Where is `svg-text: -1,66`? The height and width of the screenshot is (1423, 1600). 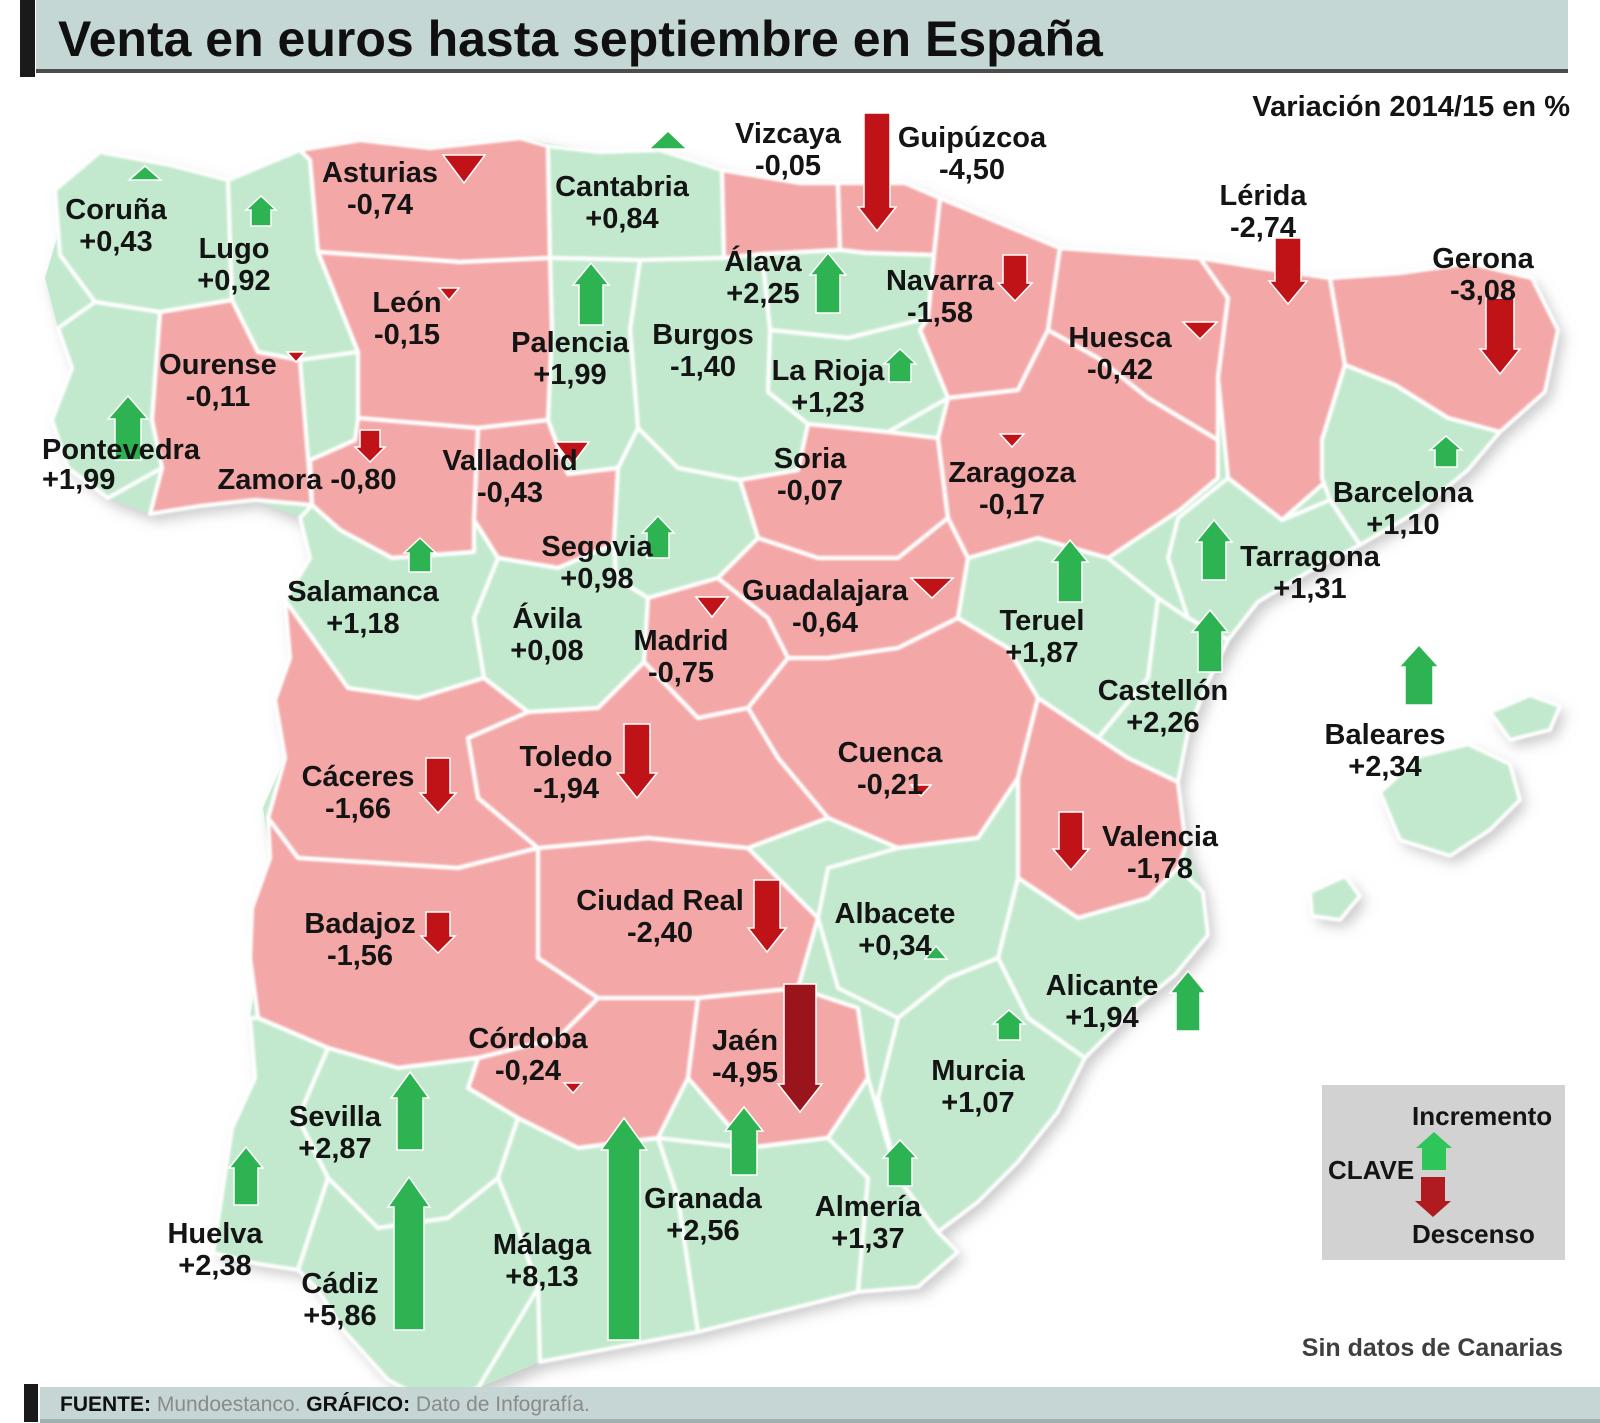 svg-text: -1,66 is located at coordinates (358, 809).